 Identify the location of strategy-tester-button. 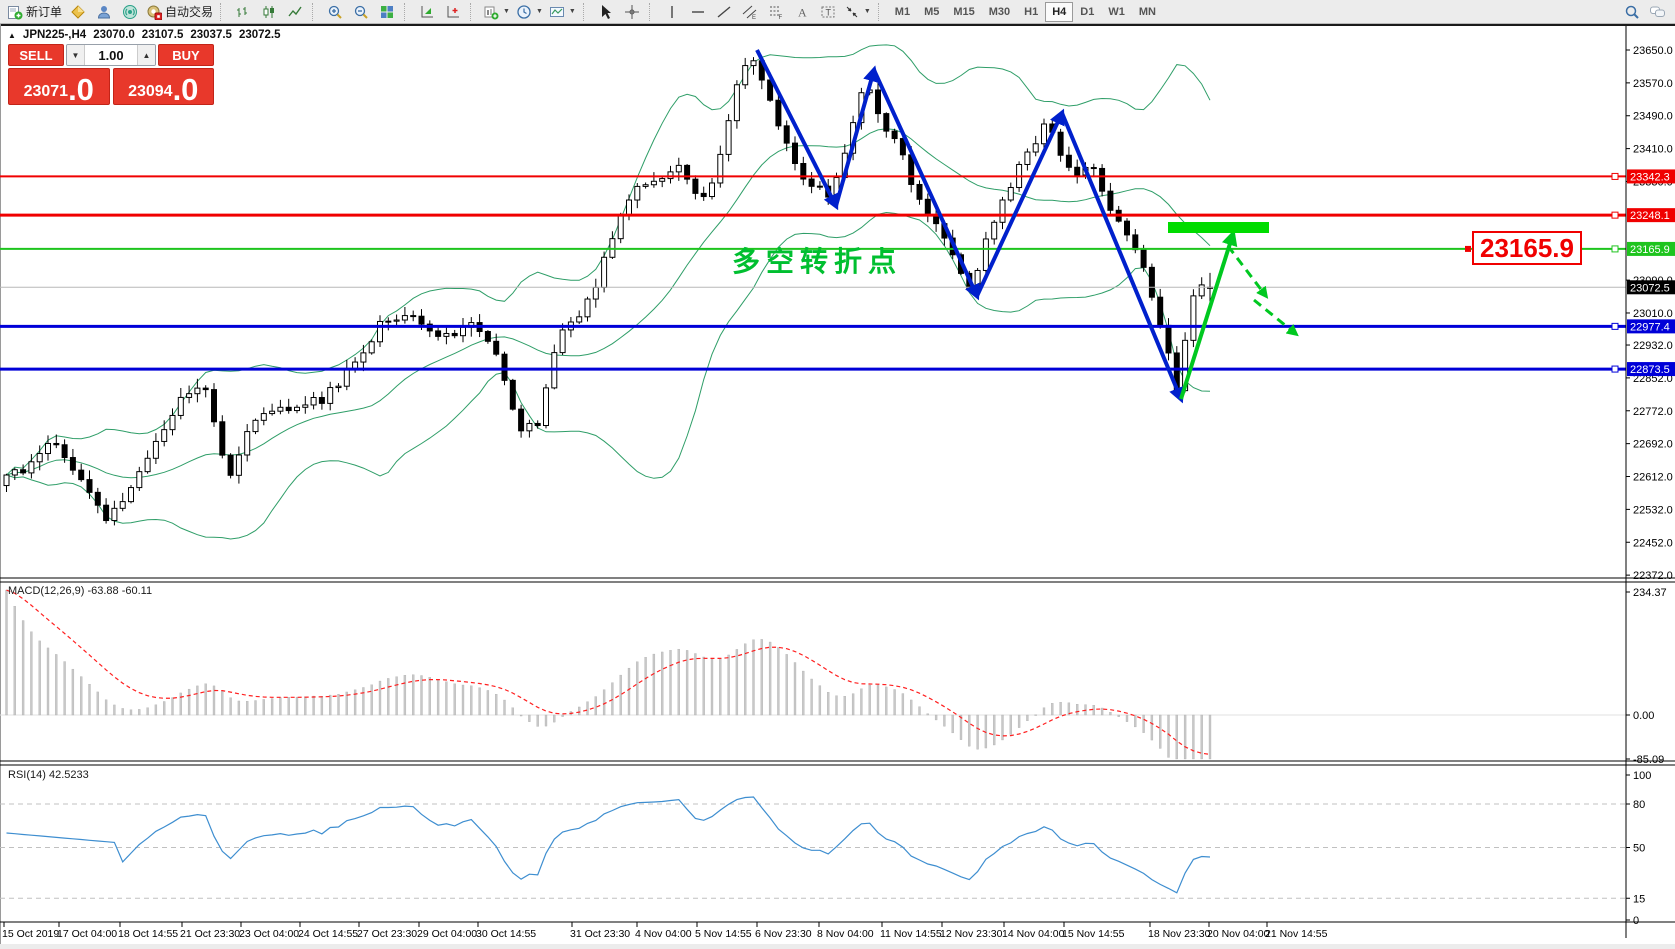
(427, 12).